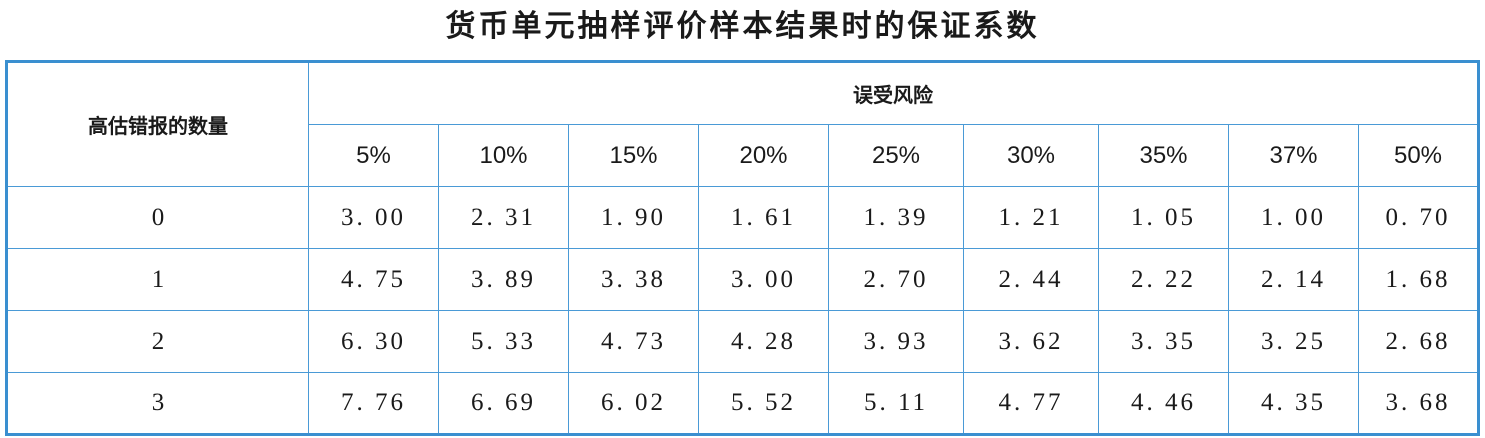 The height and width of the screenshot is (438, 1485). Describe the element at coordinates (763, 217) in the screenshot. I see `factor-cell: 1. 61` at that location.